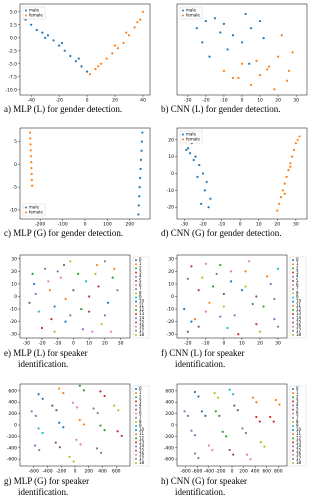  Describe the element at coordinates (12, 391) in the screenshot. I see `y-tick-label: 600` at that location.